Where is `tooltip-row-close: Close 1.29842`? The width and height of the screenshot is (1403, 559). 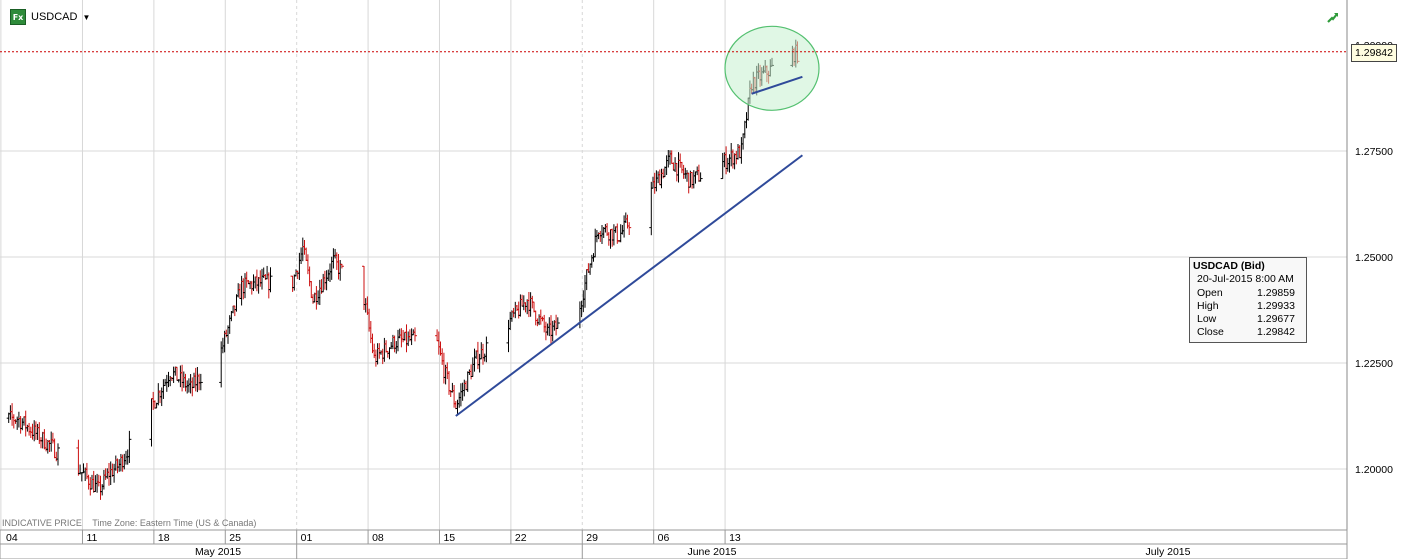
tooltip-row-close: Close 1.29842 is located at coordinates (1249, 332).